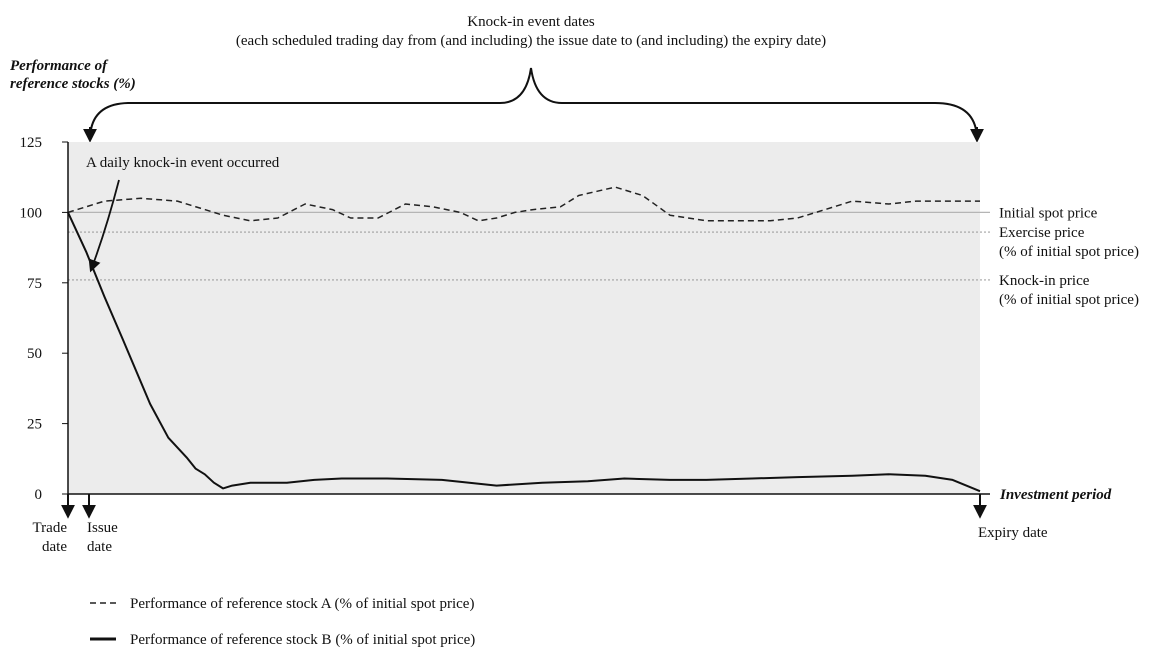 This screenshot has height=650, width=1174. Describe the element at coordinates (44, 319) in the screenshot. I see `y-axis-ticks: 0 25 50 75 100 125` at that location.